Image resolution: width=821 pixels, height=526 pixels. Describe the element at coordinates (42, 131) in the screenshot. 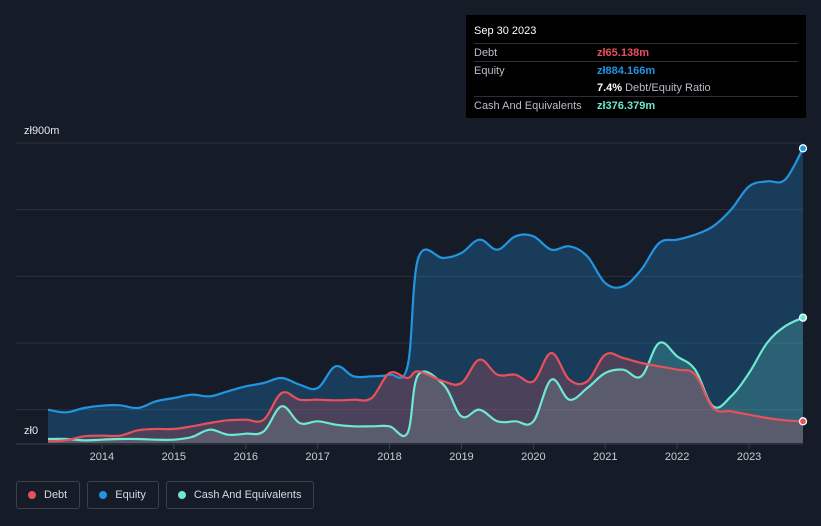

I see `y-axis-max-label: zł900m` at that location.